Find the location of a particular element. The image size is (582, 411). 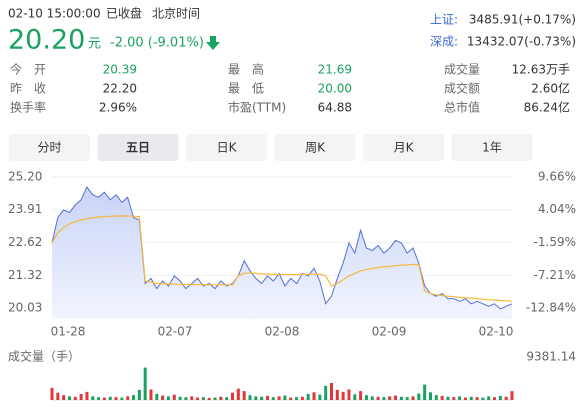

stat-value: 22.20 is located at coordinates (120, 89).